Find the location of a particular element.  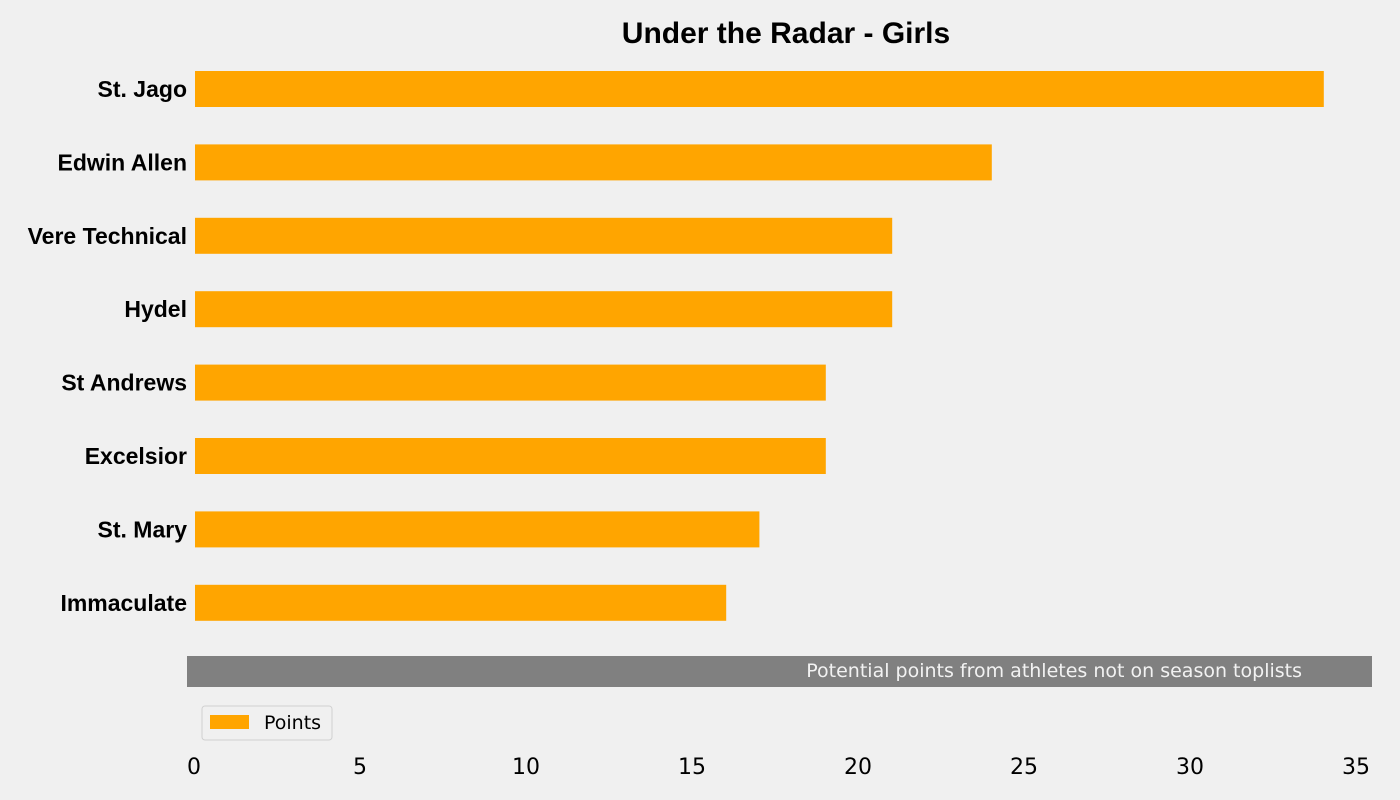

legend-swatch-points is located at coordinates (229, 722).